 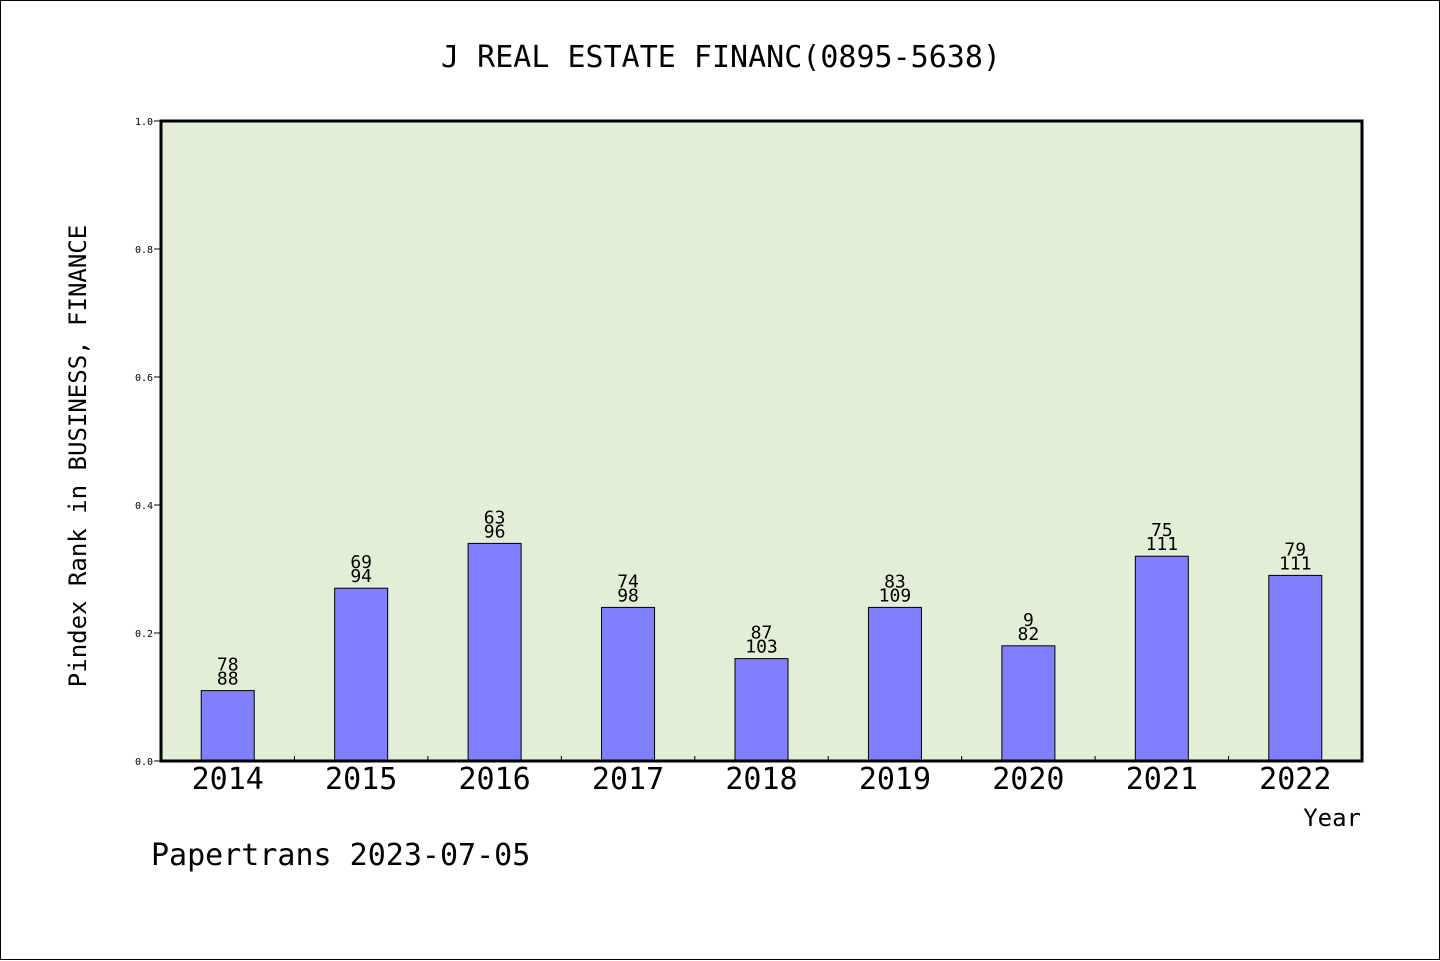 I want to click on x-tick-label: 2016, so click(x=494, y=779).